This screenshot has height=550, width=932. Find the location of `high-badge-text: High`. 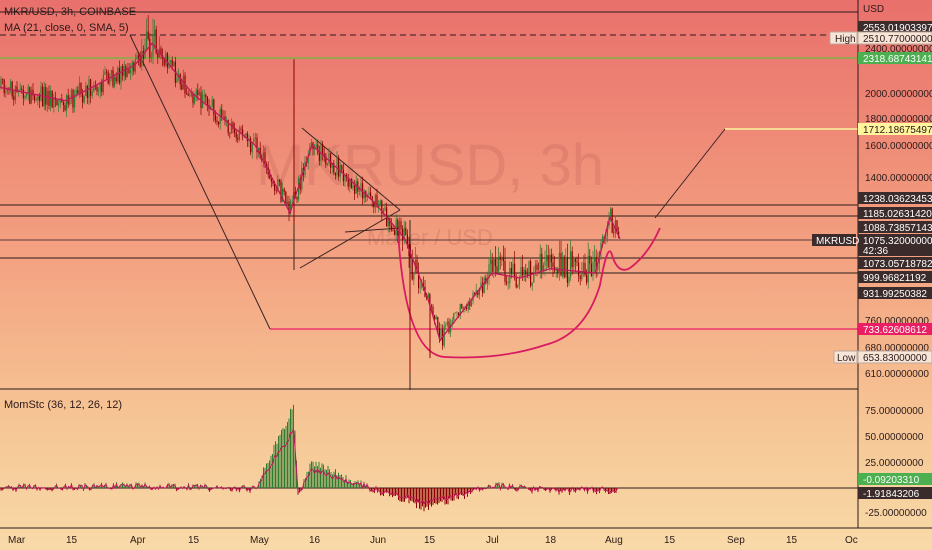

high-badge-text: High is located at coordinates (845, 39).